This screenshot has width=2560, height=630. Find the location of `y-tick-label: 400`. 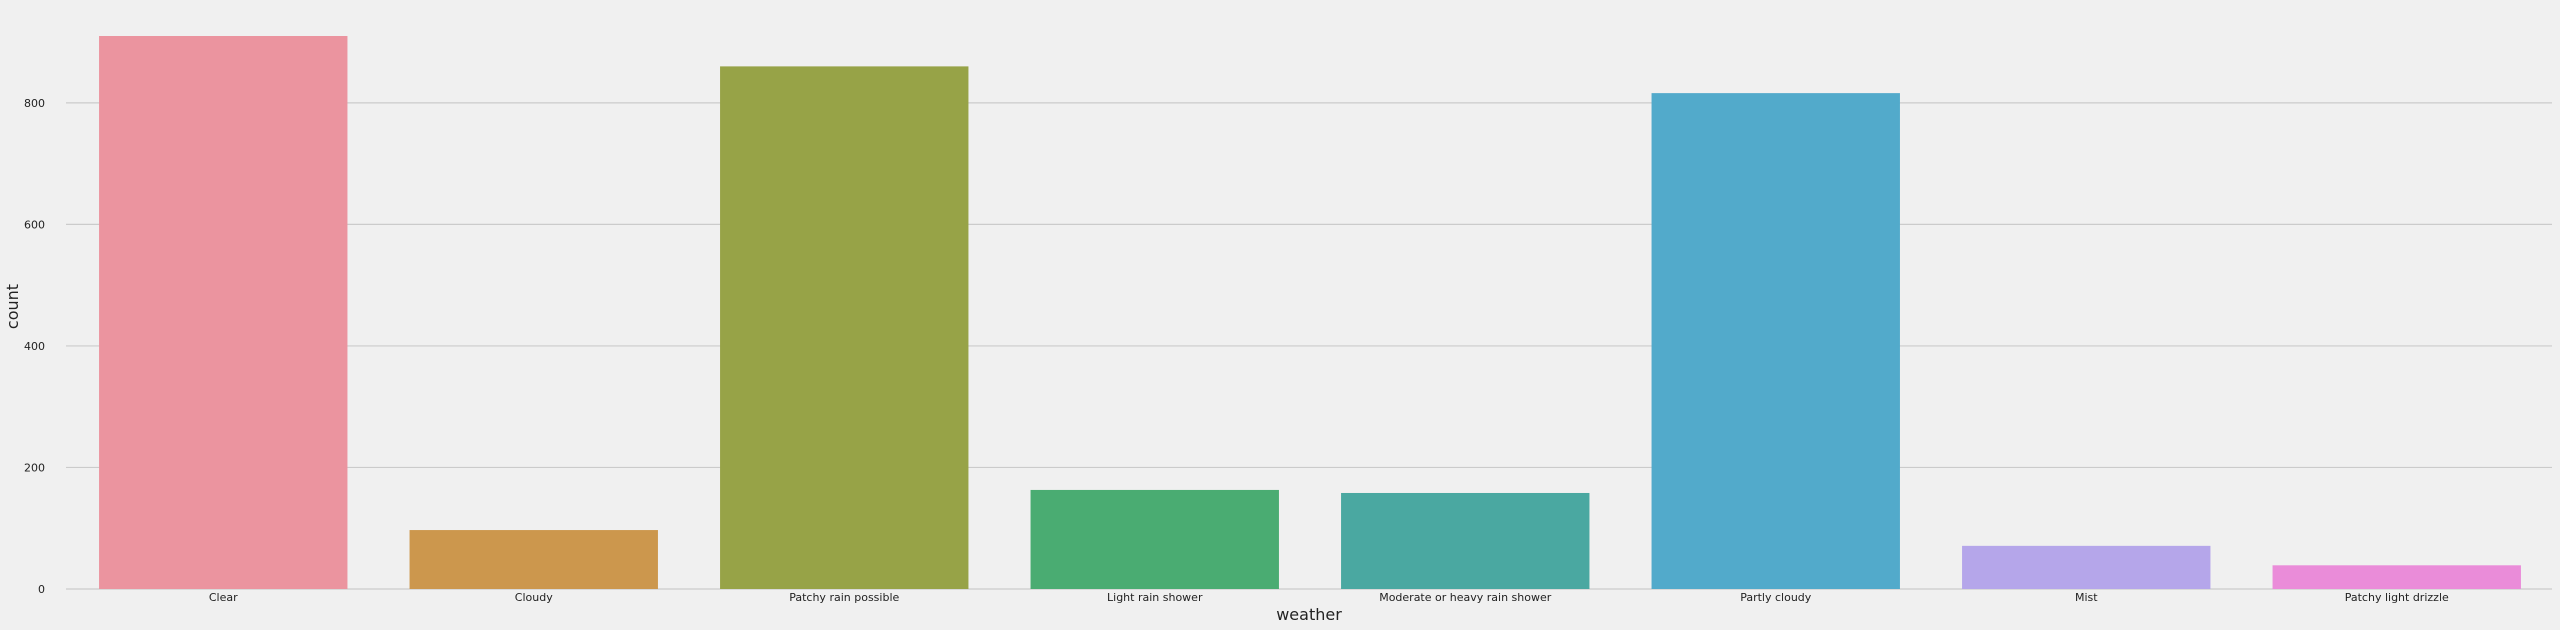

y-tick-label: 400 is located at coordinates (34, 346).